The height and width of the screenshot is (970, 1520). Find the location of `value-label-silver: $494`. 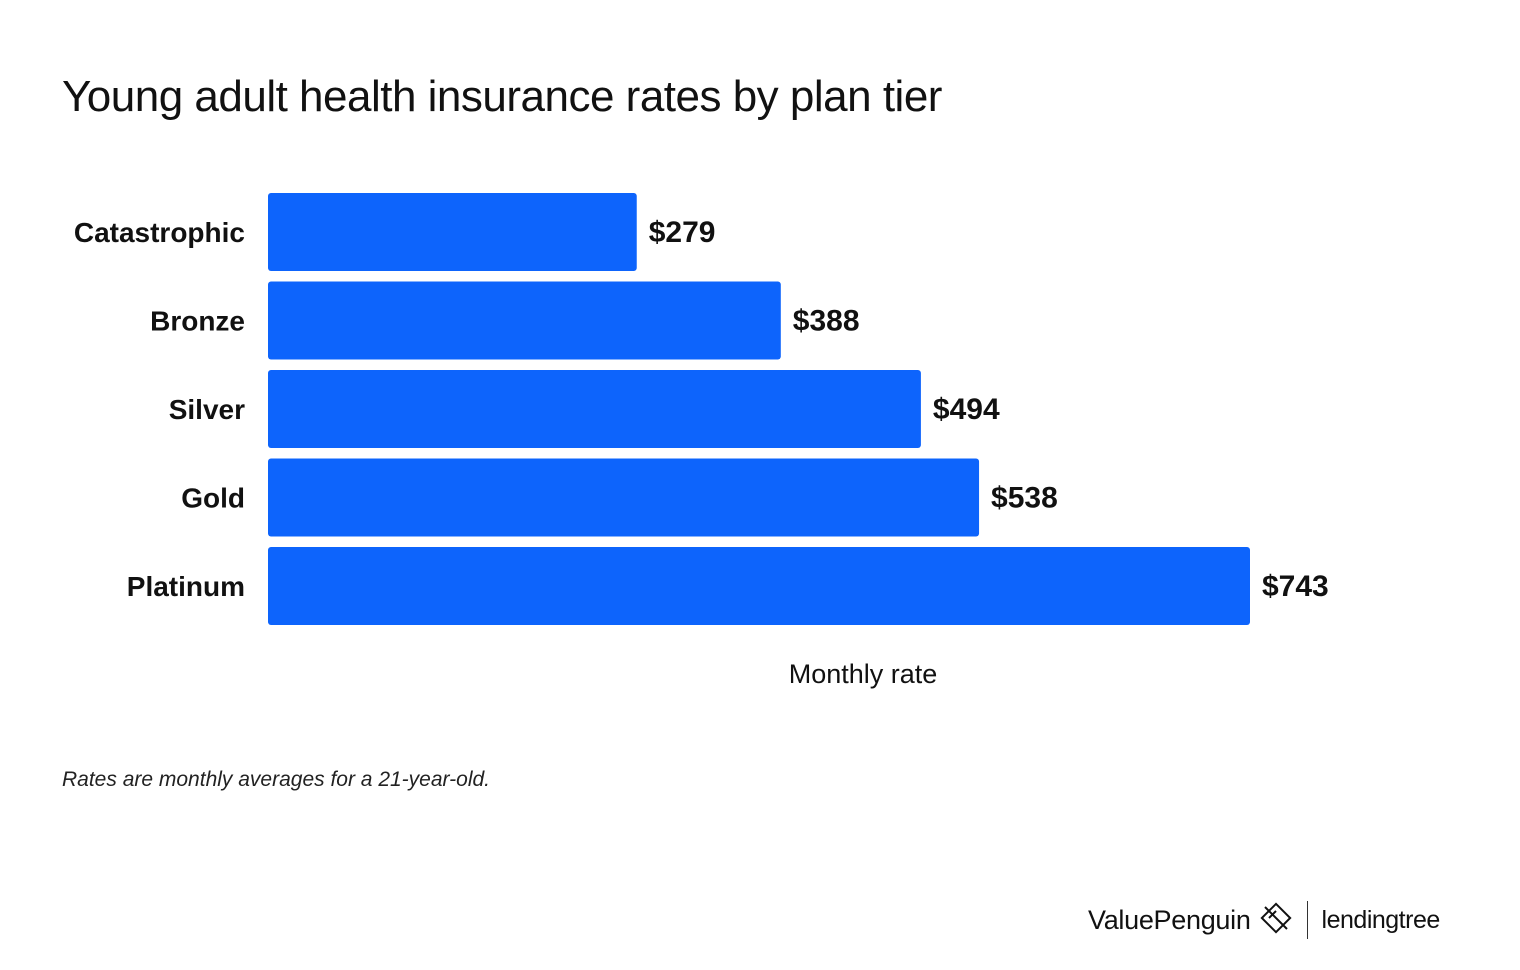

value-label-silver: $494 is located at coordinates (966, 409).